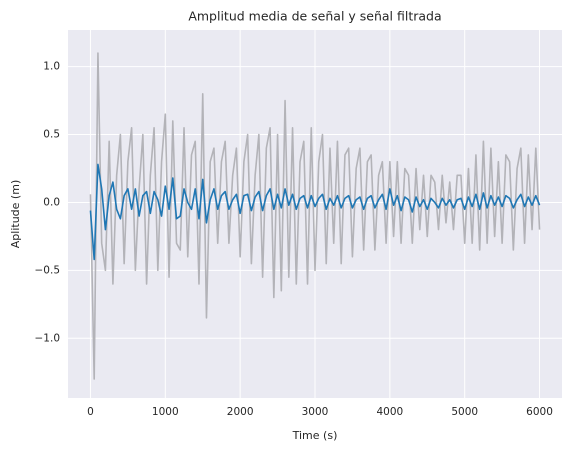 The image size is (572, 457). Describe the element at coordinates (51, 67) in the screenshot. I see `y-tick-label: 1.0` at that location.